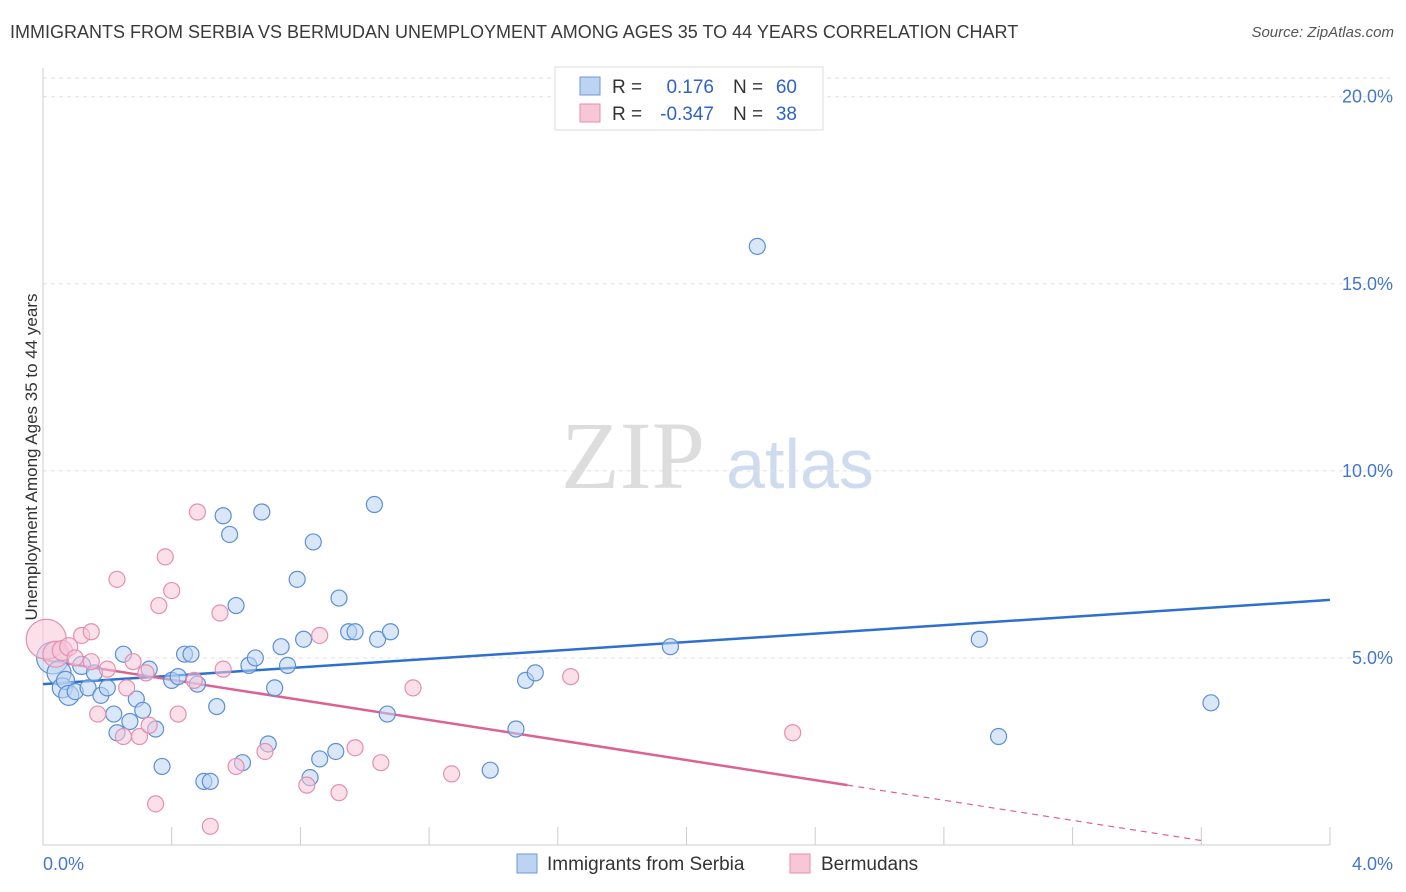  Describe the element at coordinates (63, 864) in the screenshot. I see `x-tick-label-min: 0.0%` at that location.